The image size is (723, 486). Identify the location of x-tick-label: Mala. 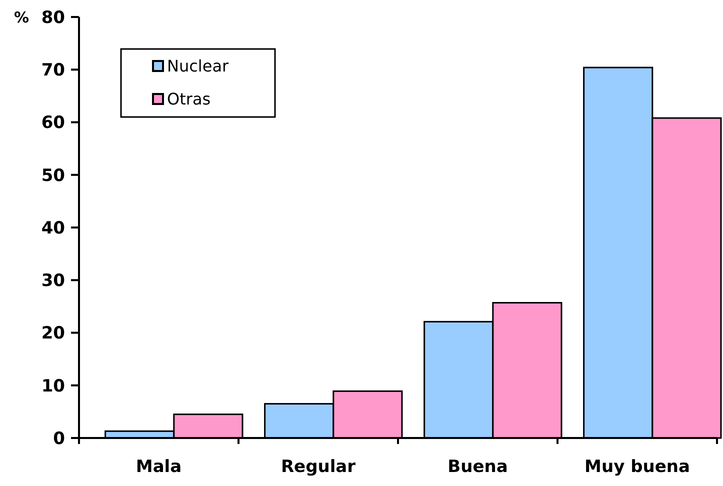
(159, 467).